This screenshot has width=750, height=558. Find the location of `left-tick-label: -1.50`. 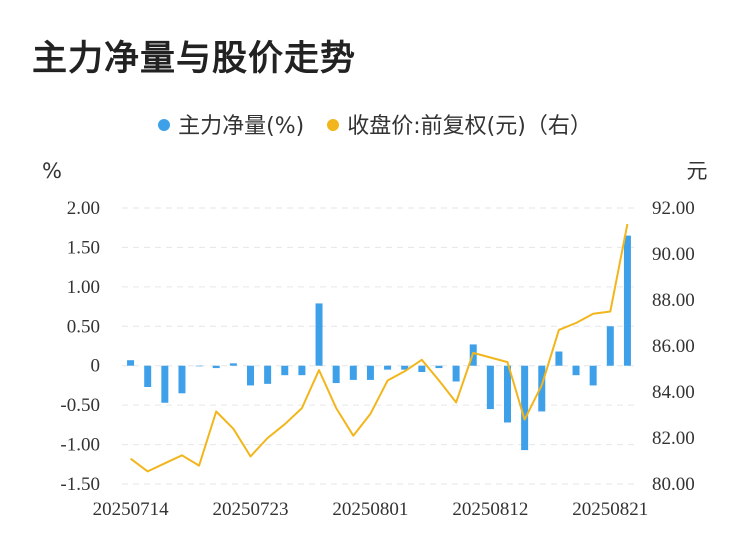

left-tick-label: -1.50 is located at coordinates (80, 484).